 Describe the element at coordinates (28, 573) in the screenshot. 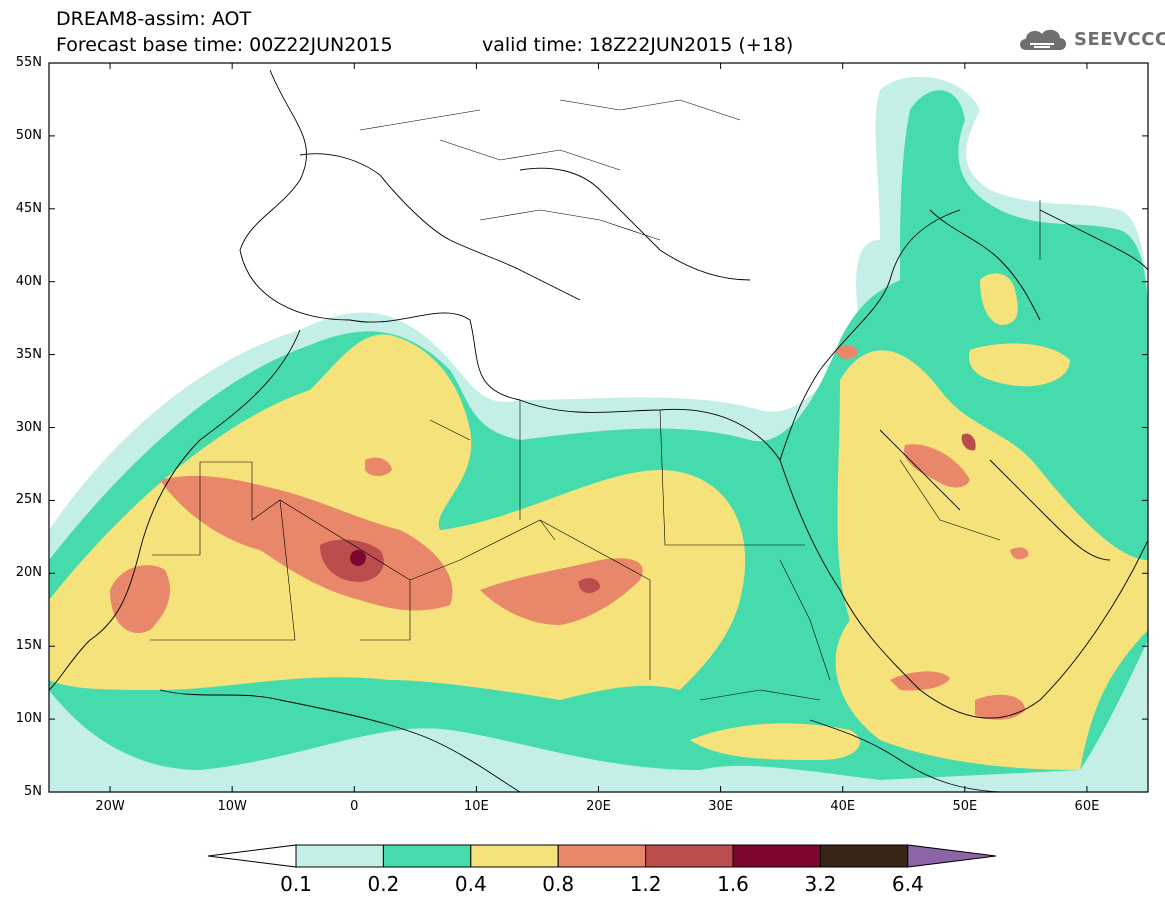

I see `lat-label: 20N` at that location.